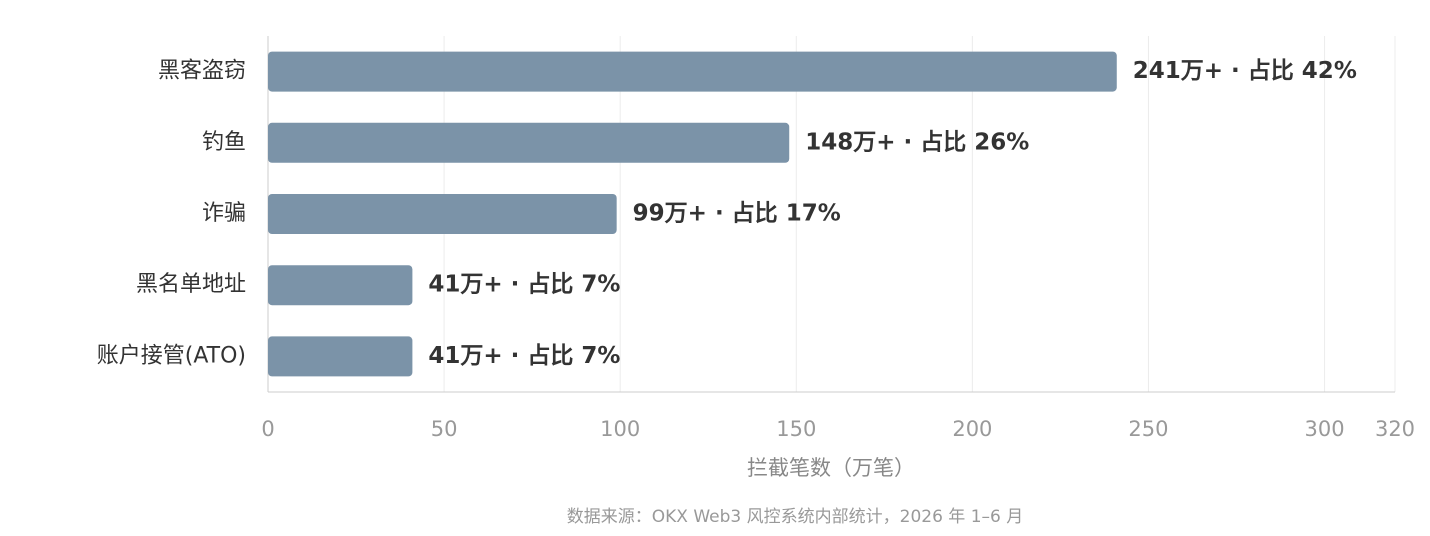 This screenshot has height=536, width=1430. I want to click on value-label: 148万+ · 占比 26%, so click(917, 142).